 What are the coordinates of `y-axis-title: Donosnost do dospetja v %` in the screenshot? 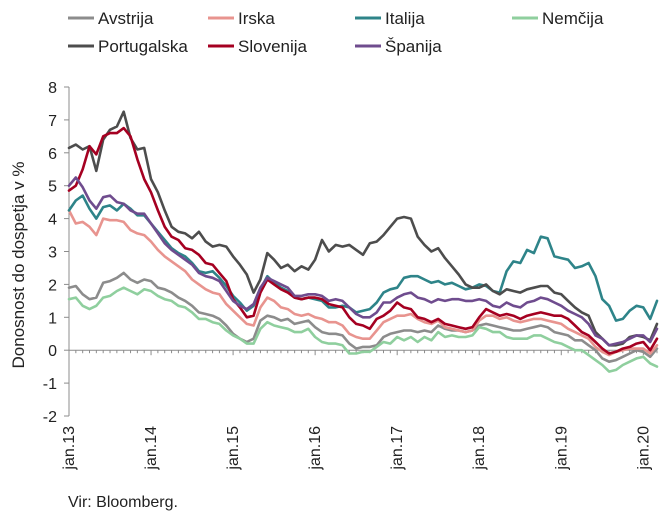 It's located at (18, 265).